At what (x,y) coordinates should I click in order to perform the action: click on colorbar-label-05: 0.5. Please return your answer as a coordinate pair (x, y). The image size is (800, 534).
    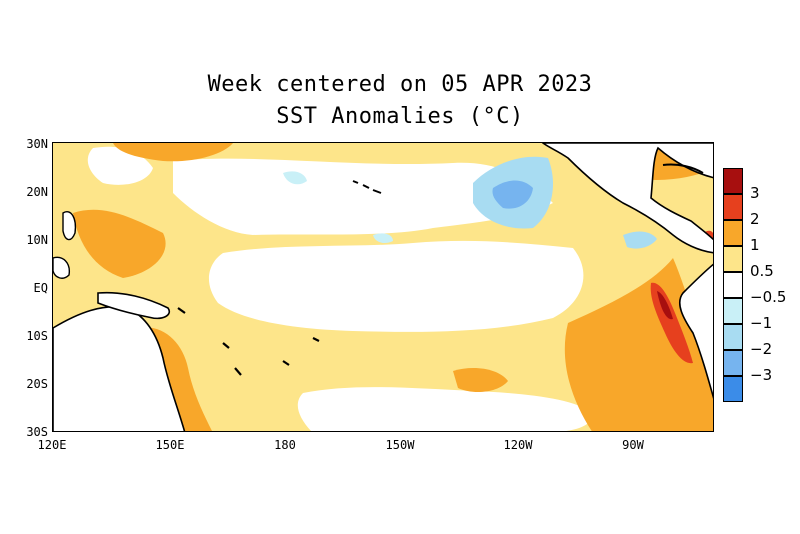
    Looking at the image, I should click on (762, 271).